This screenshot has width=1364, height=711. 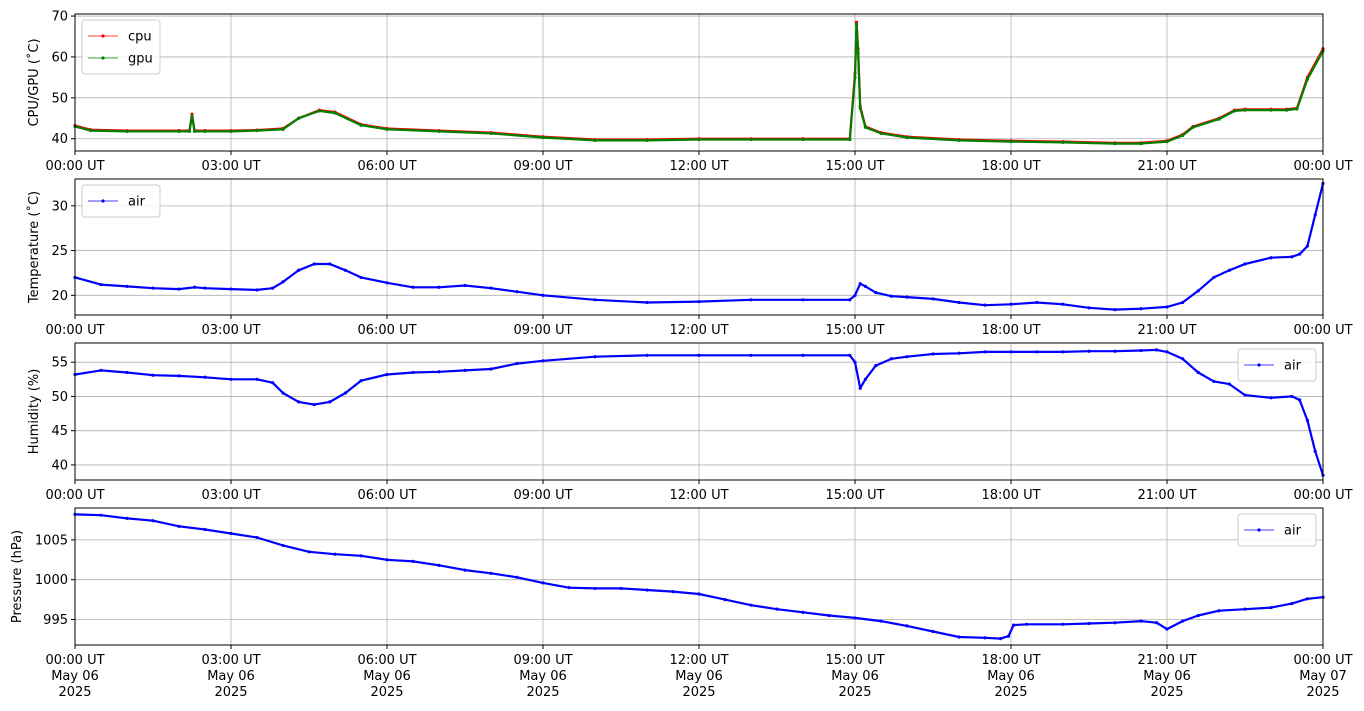 I want to click on legend-swatch-marker, so click(x=103, y=36).